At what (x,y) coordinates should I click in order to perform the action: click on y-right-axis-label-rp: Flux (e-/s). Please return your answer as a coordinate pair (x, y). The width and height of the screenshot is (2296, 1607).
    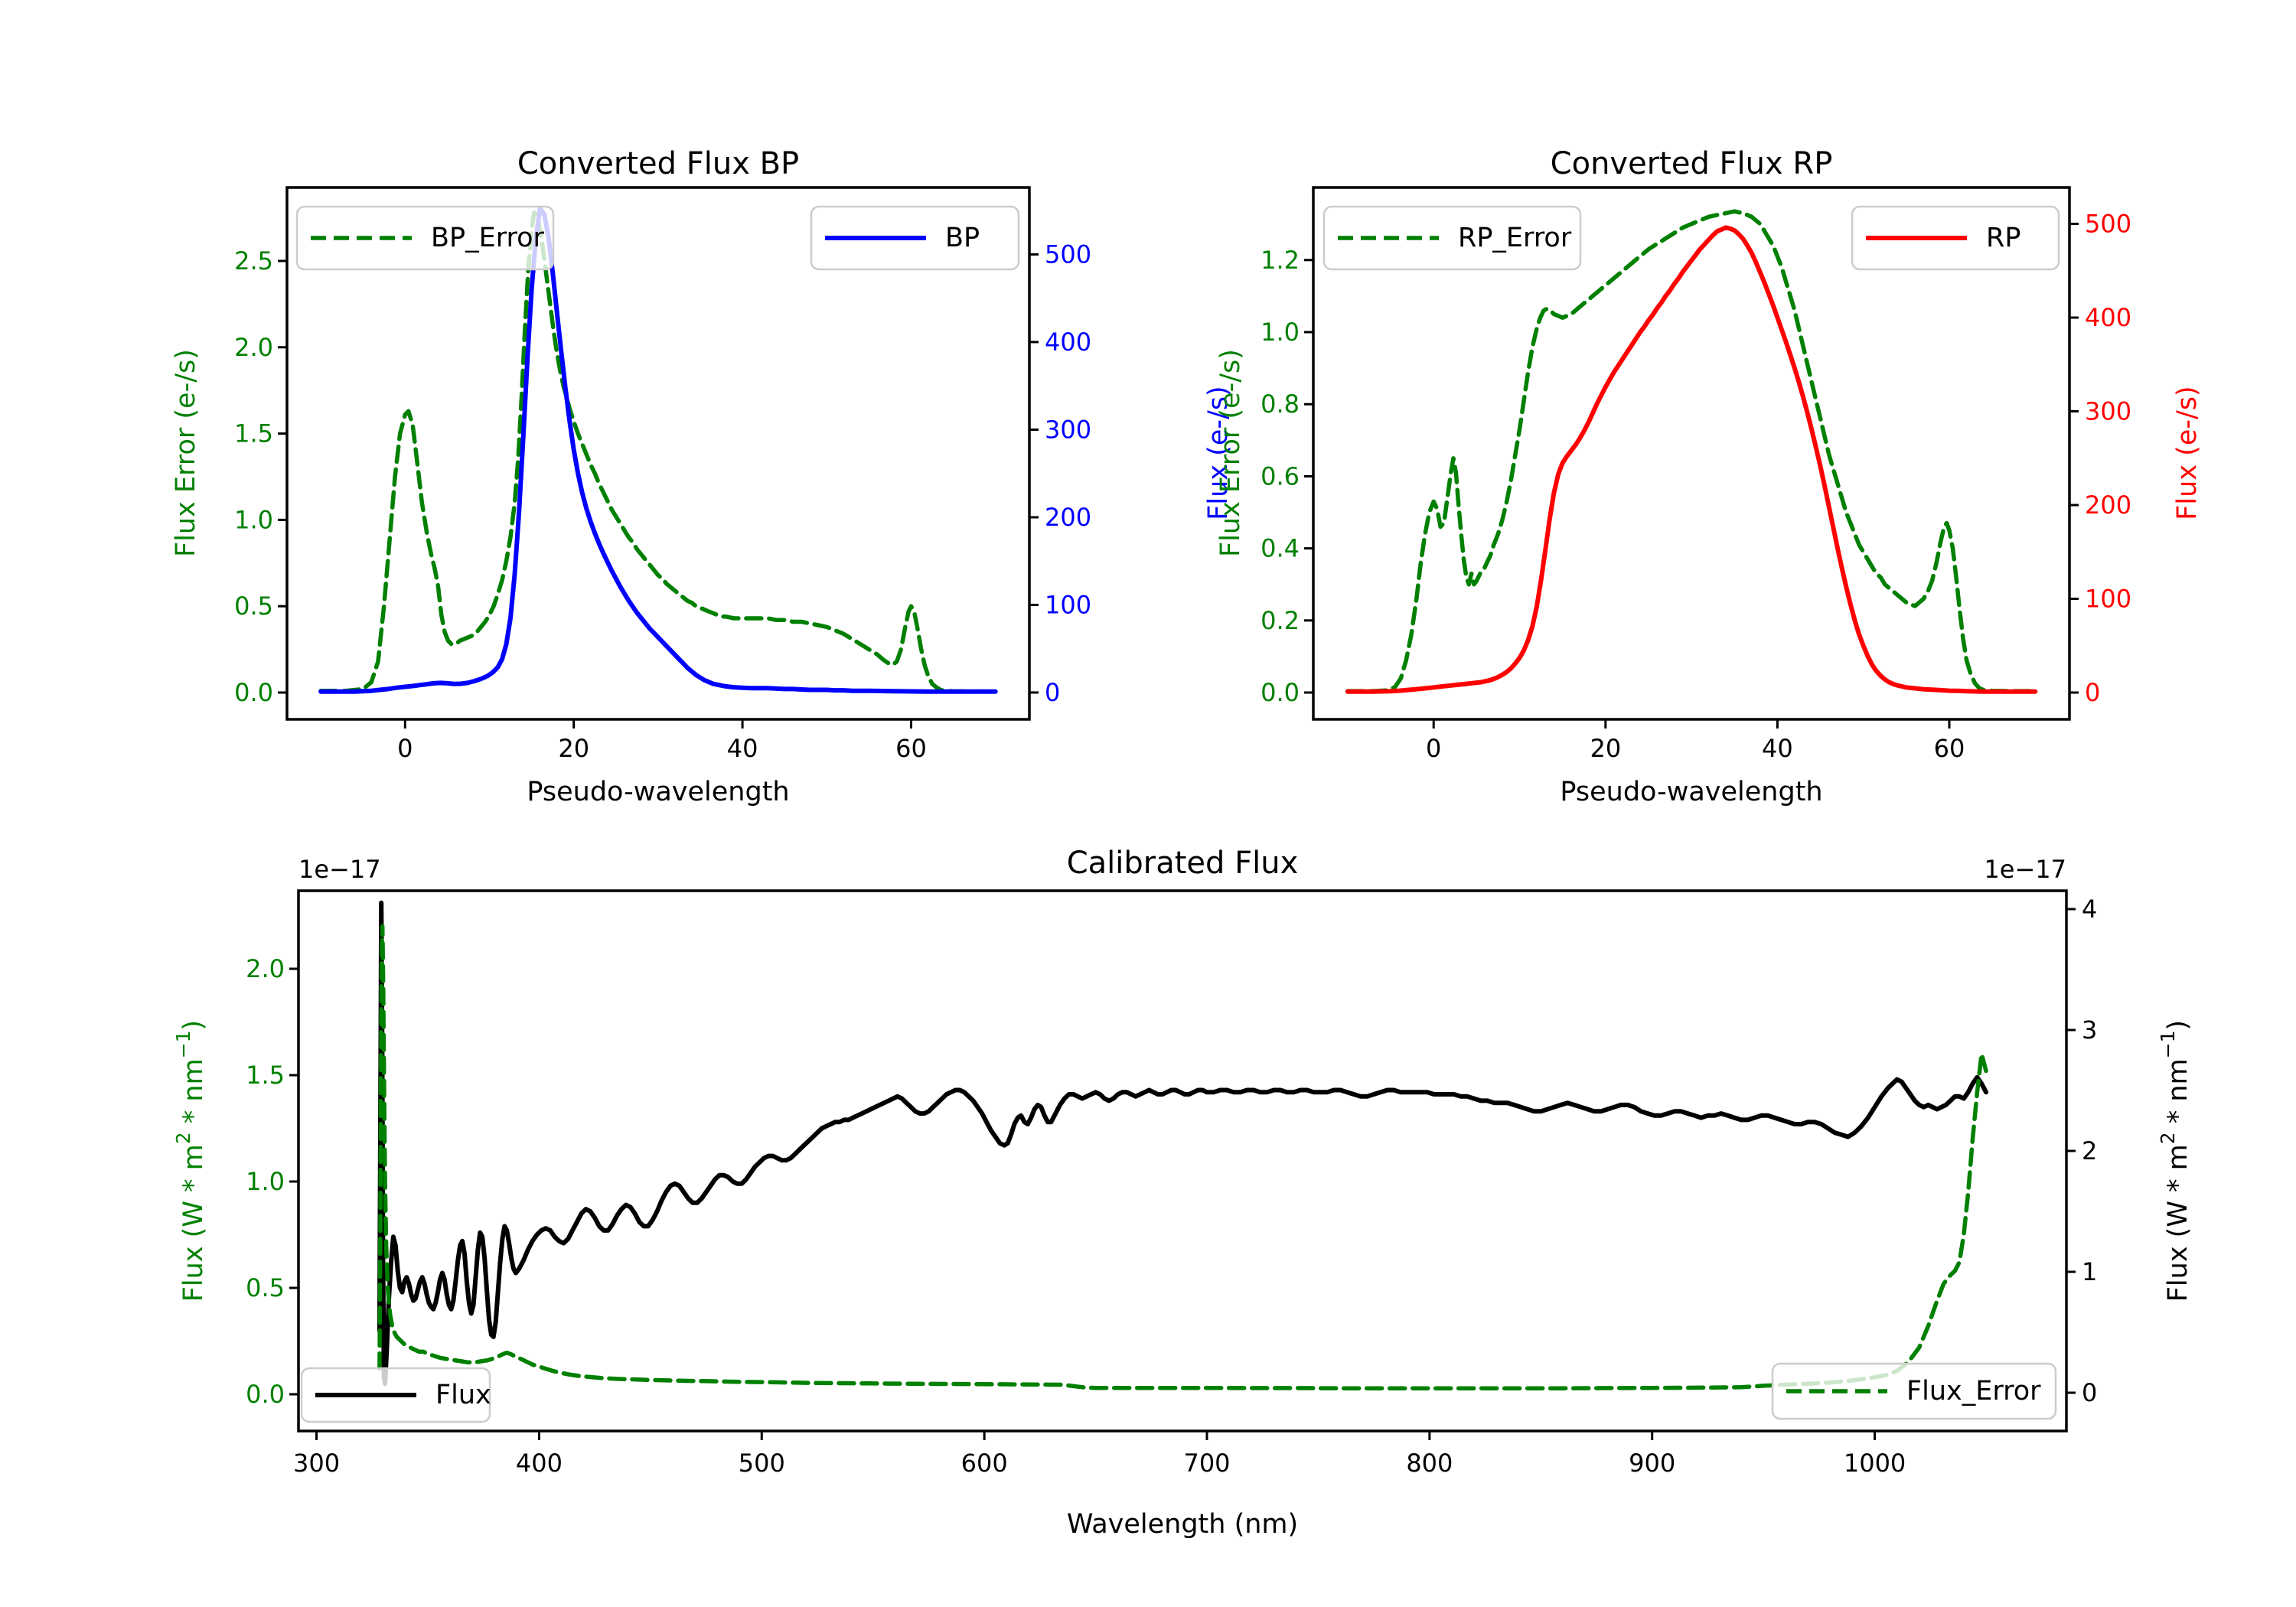
    Looking at the image, I should click on (2187, 453).